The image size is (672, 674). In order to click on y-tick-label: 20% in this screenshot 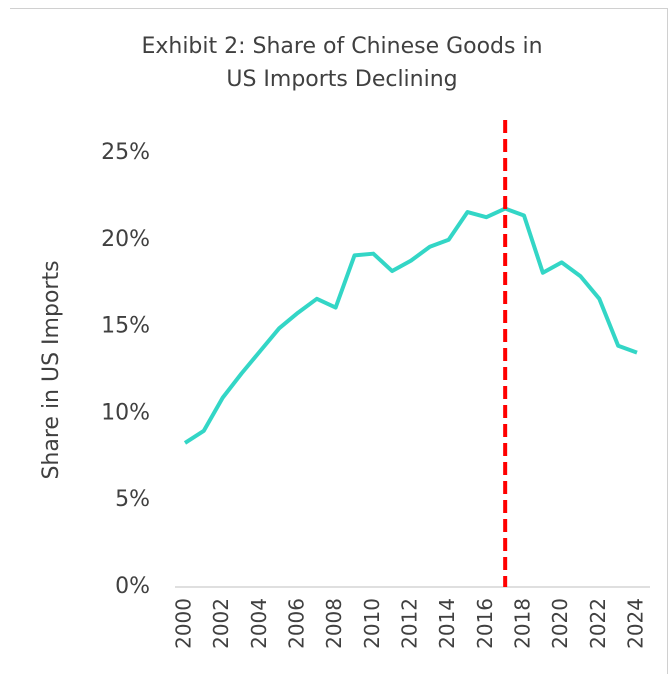, I will do `click(125, 239)`.